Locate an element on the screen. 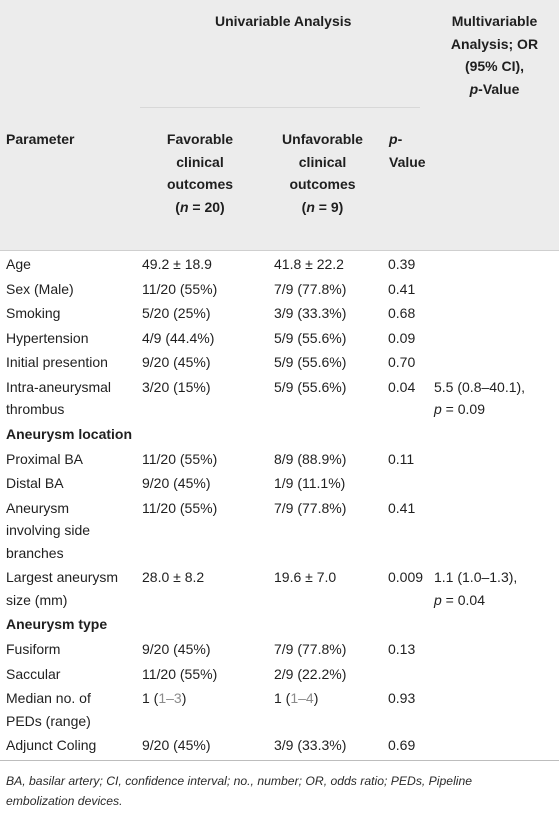 The height and width of the screenshot is (833, 559). row-parameter: Largest aneurysm size (mm) is located at coordinates (62, 588).